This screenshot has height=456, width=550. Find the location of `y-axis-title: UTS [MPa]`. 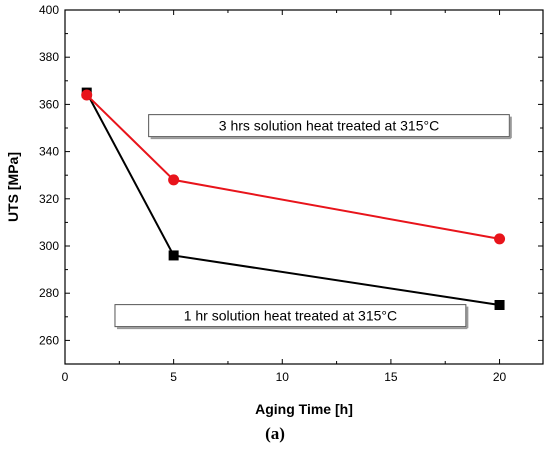

y-axis-title: UTS [MPa] is located at coordinates (13, 187).